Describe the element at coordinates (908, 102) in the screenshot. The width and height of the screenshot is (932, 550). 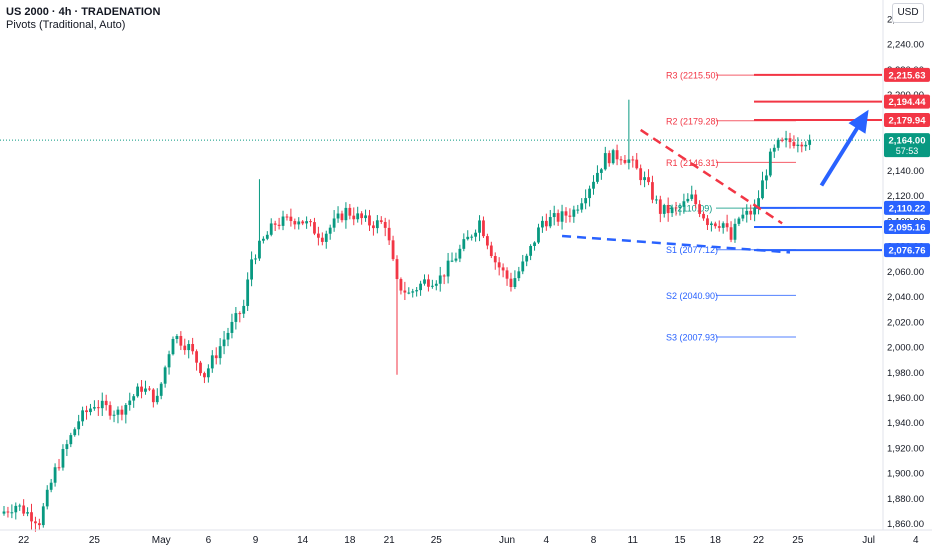
I see `price-tag-label: 2,194.44` at that location.